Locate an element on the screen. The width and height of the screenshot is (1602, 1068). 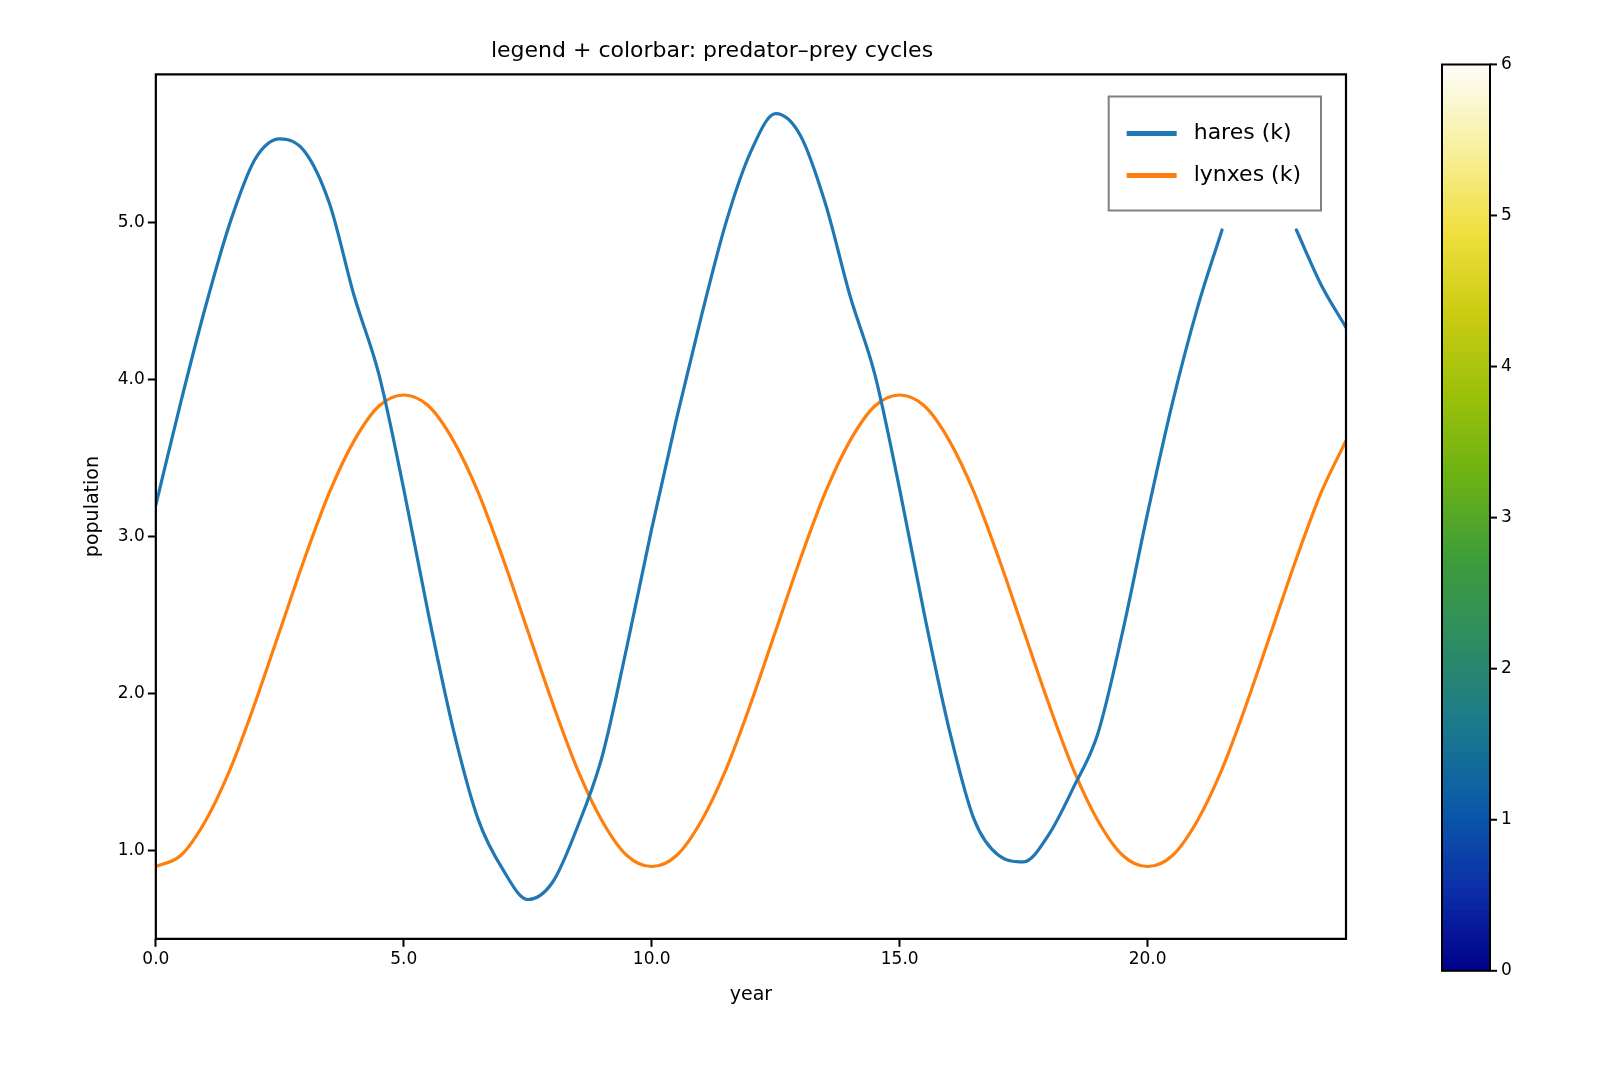
x-axis-title: year is located at coordinates (751, 992).